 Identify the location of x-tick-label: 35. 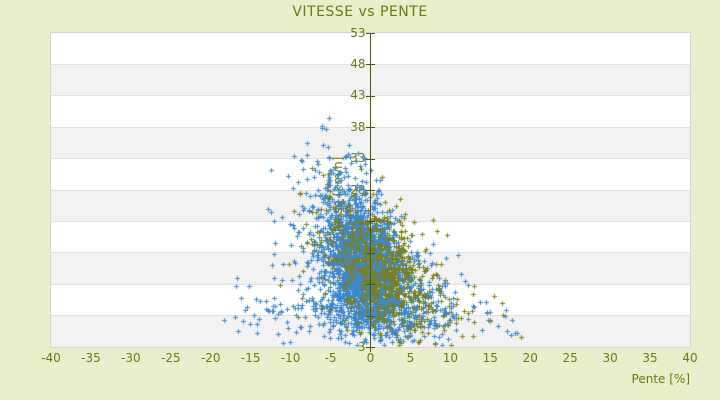
(650, 358).